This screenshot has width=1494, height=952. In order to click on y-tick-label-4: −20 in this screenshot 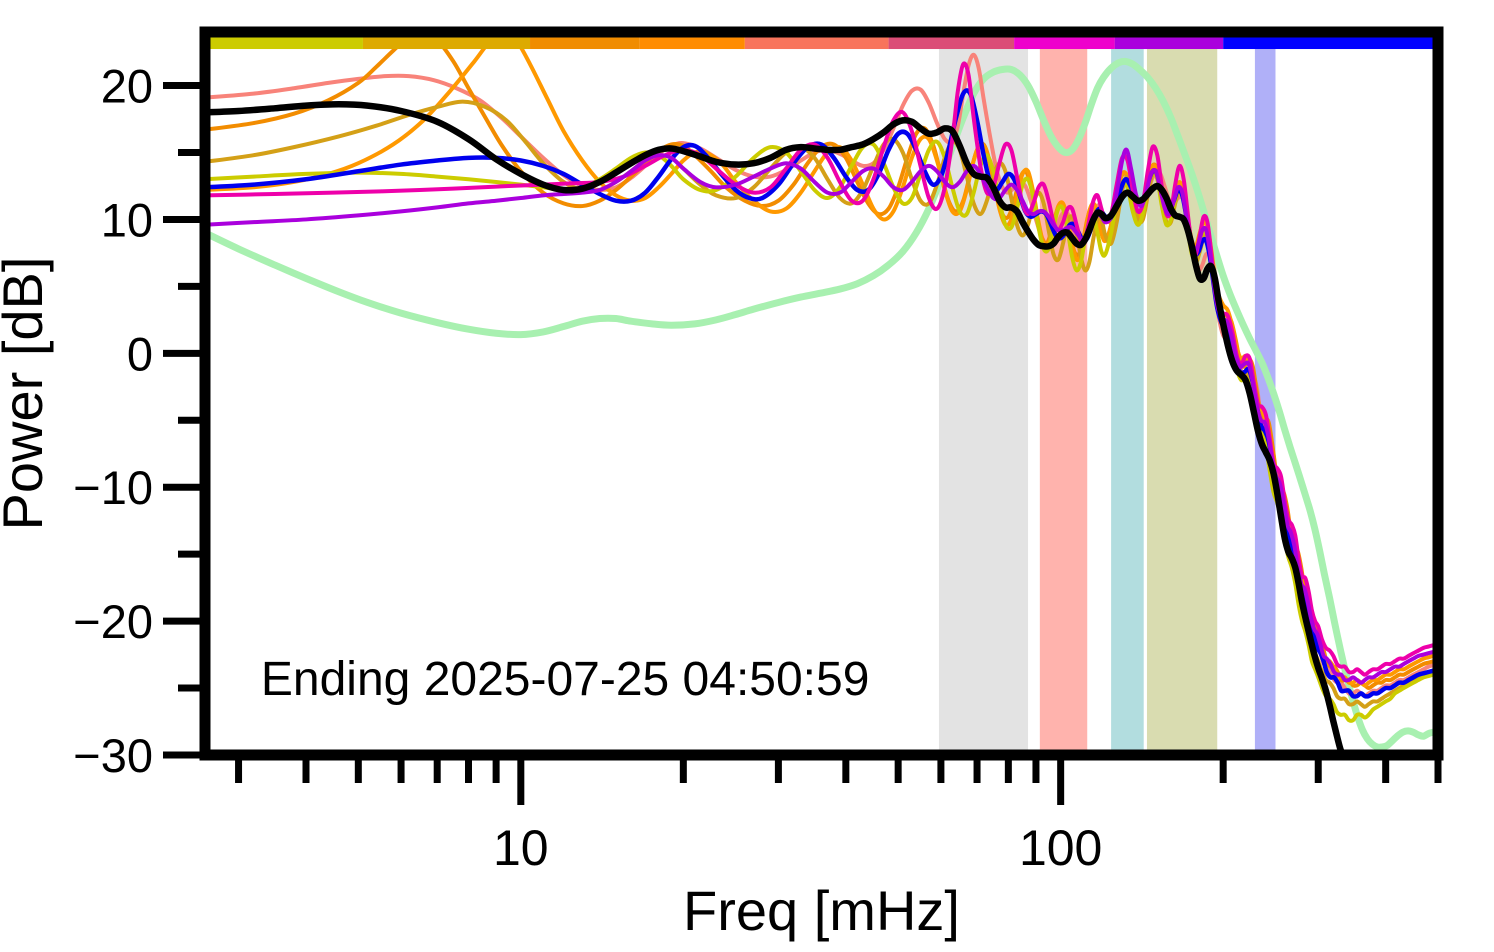, I will do `click(113, 621)`.